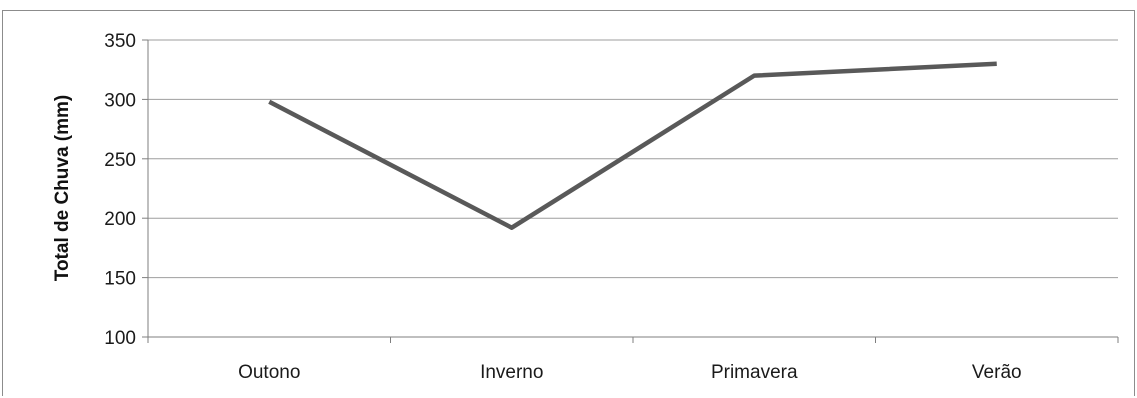 The image size is (1137, 398). I want to click on x-tick-label: Verão, so click(997, 372).